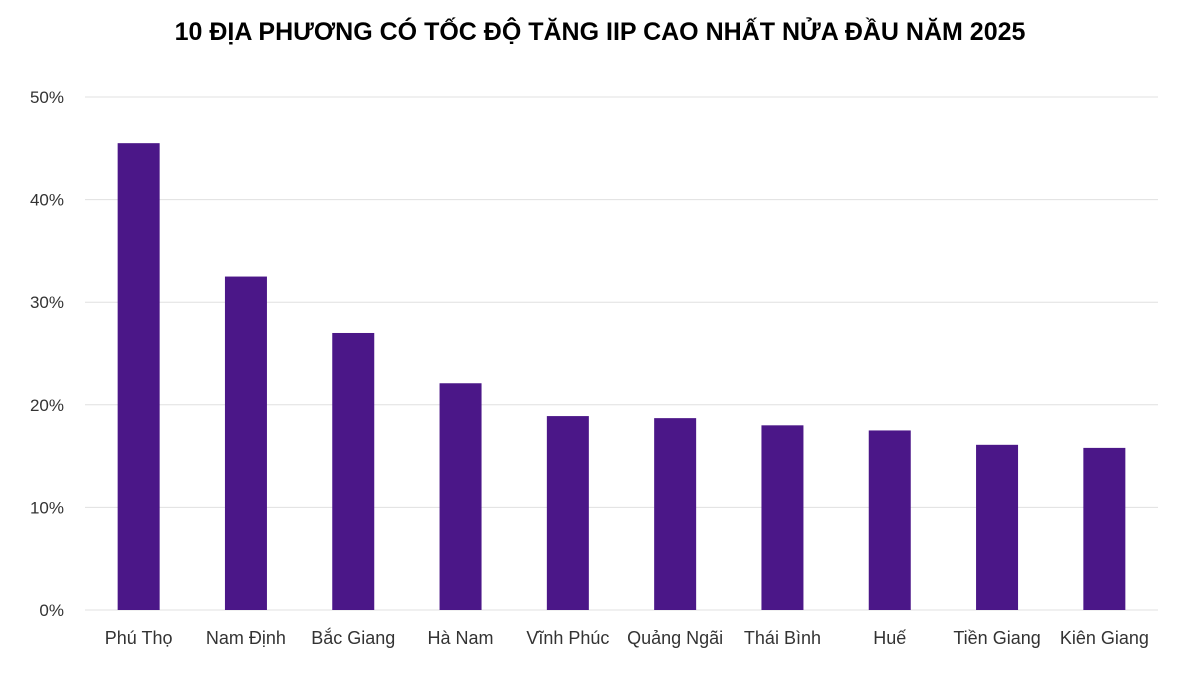 The height and width of the screenshot is (675, 1200). I want to click on y-tick-label: 20%, so click(47, 405).